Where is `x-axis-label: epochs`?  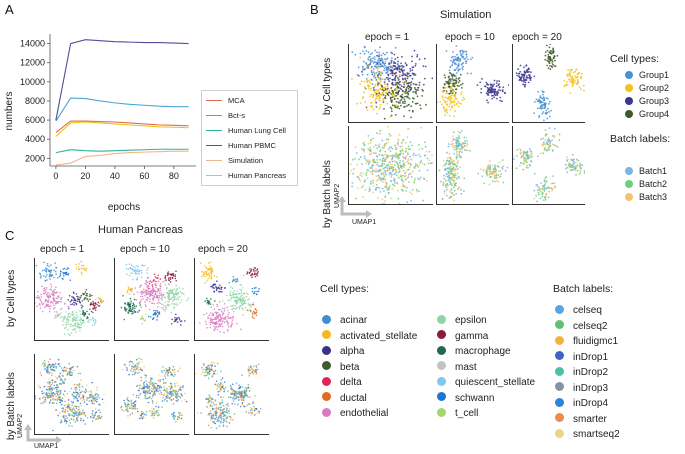
x-axis-label: epochs is located at coordinates (124, 207).